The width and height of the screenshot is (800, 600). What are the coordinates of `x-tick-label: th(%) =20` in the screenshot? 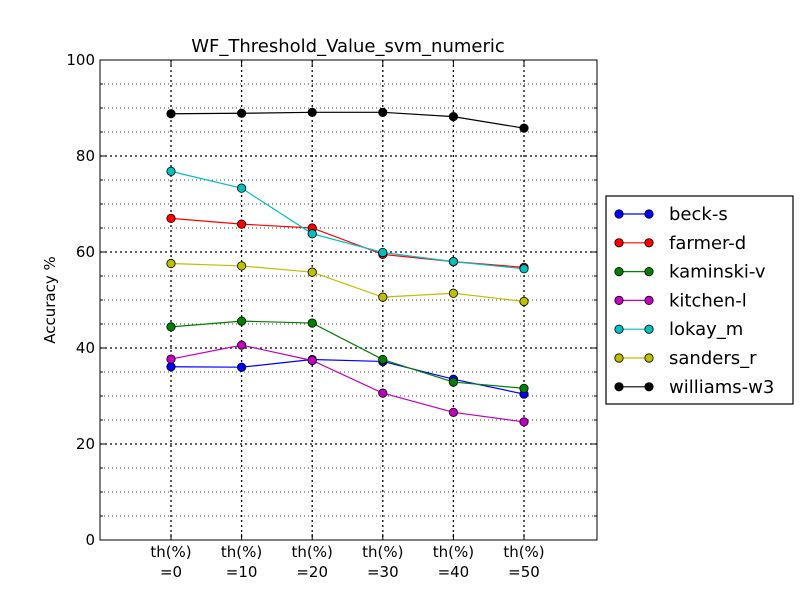 It's located at (312, 562).